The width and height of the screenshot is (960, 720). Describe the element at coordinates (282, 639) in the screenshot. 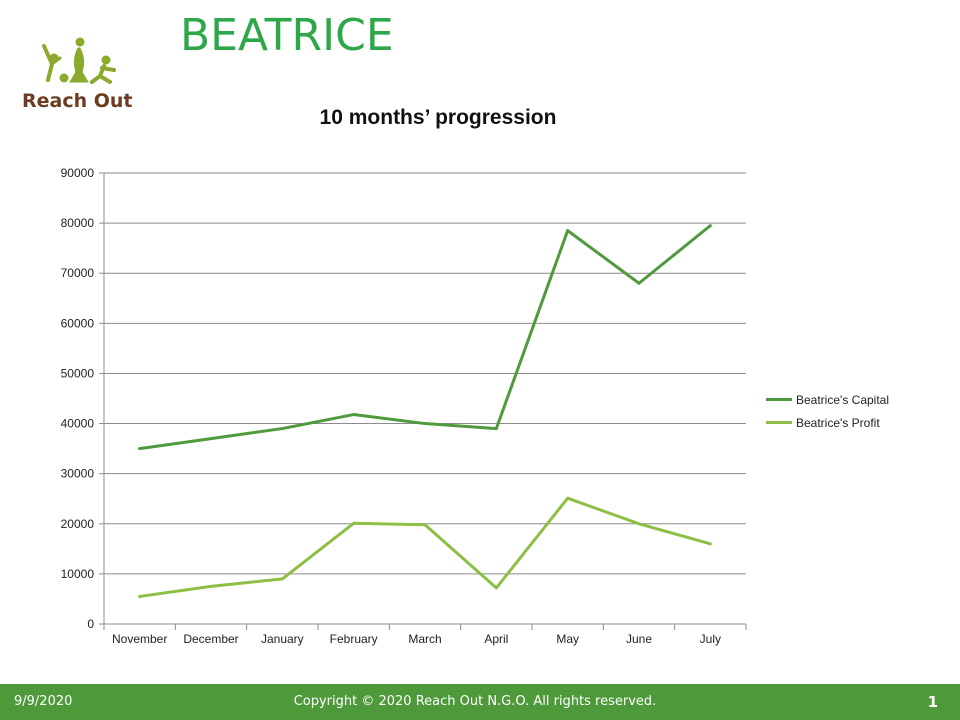

I see `x-tick-label: January` at that location.